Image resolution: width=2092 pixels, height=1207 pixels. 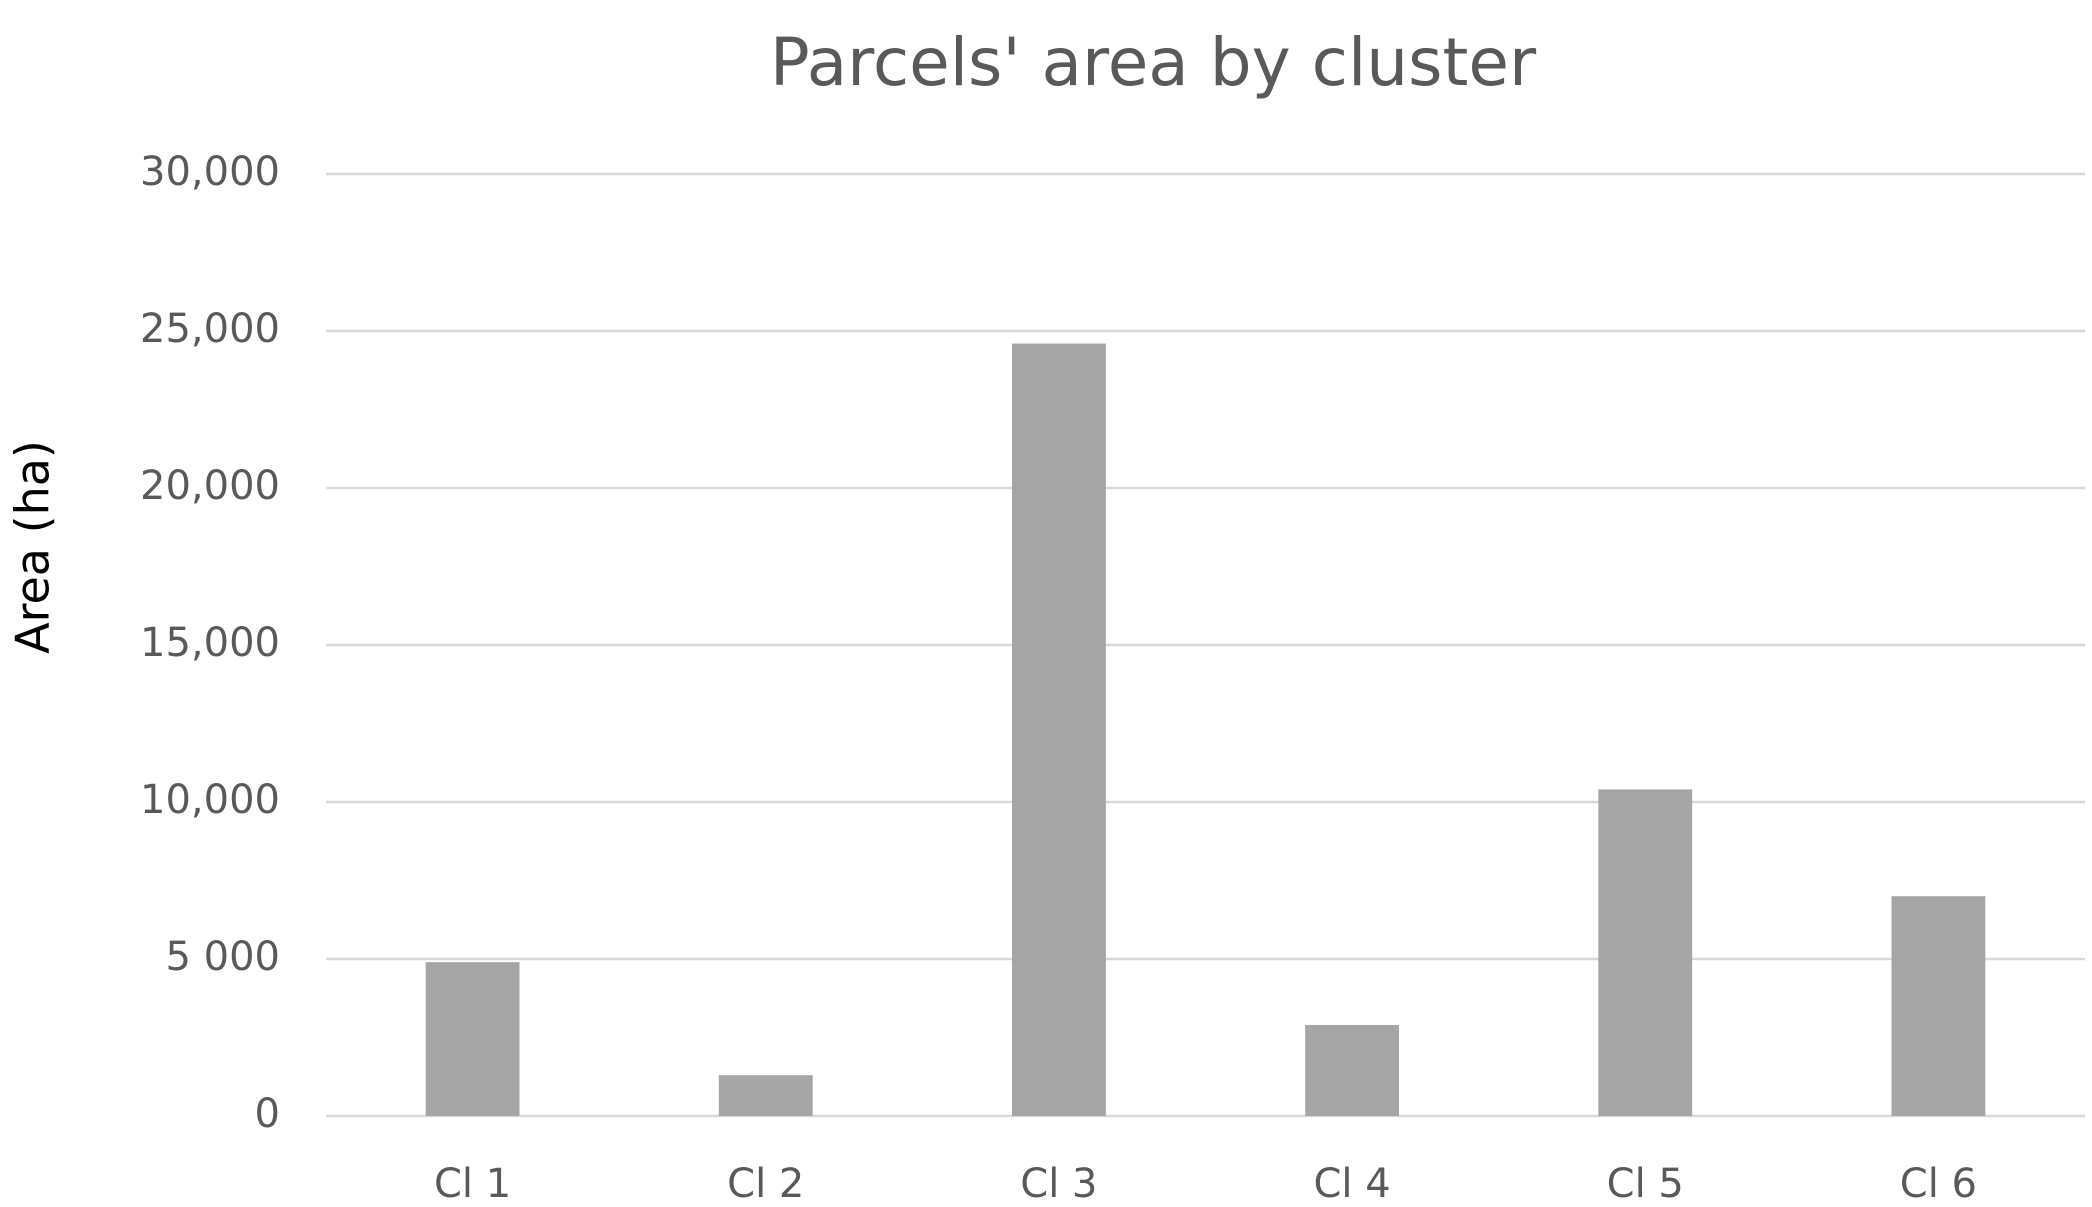 I want to click on x-tick-label: Cl 4, so click(x=1351, y=1184).